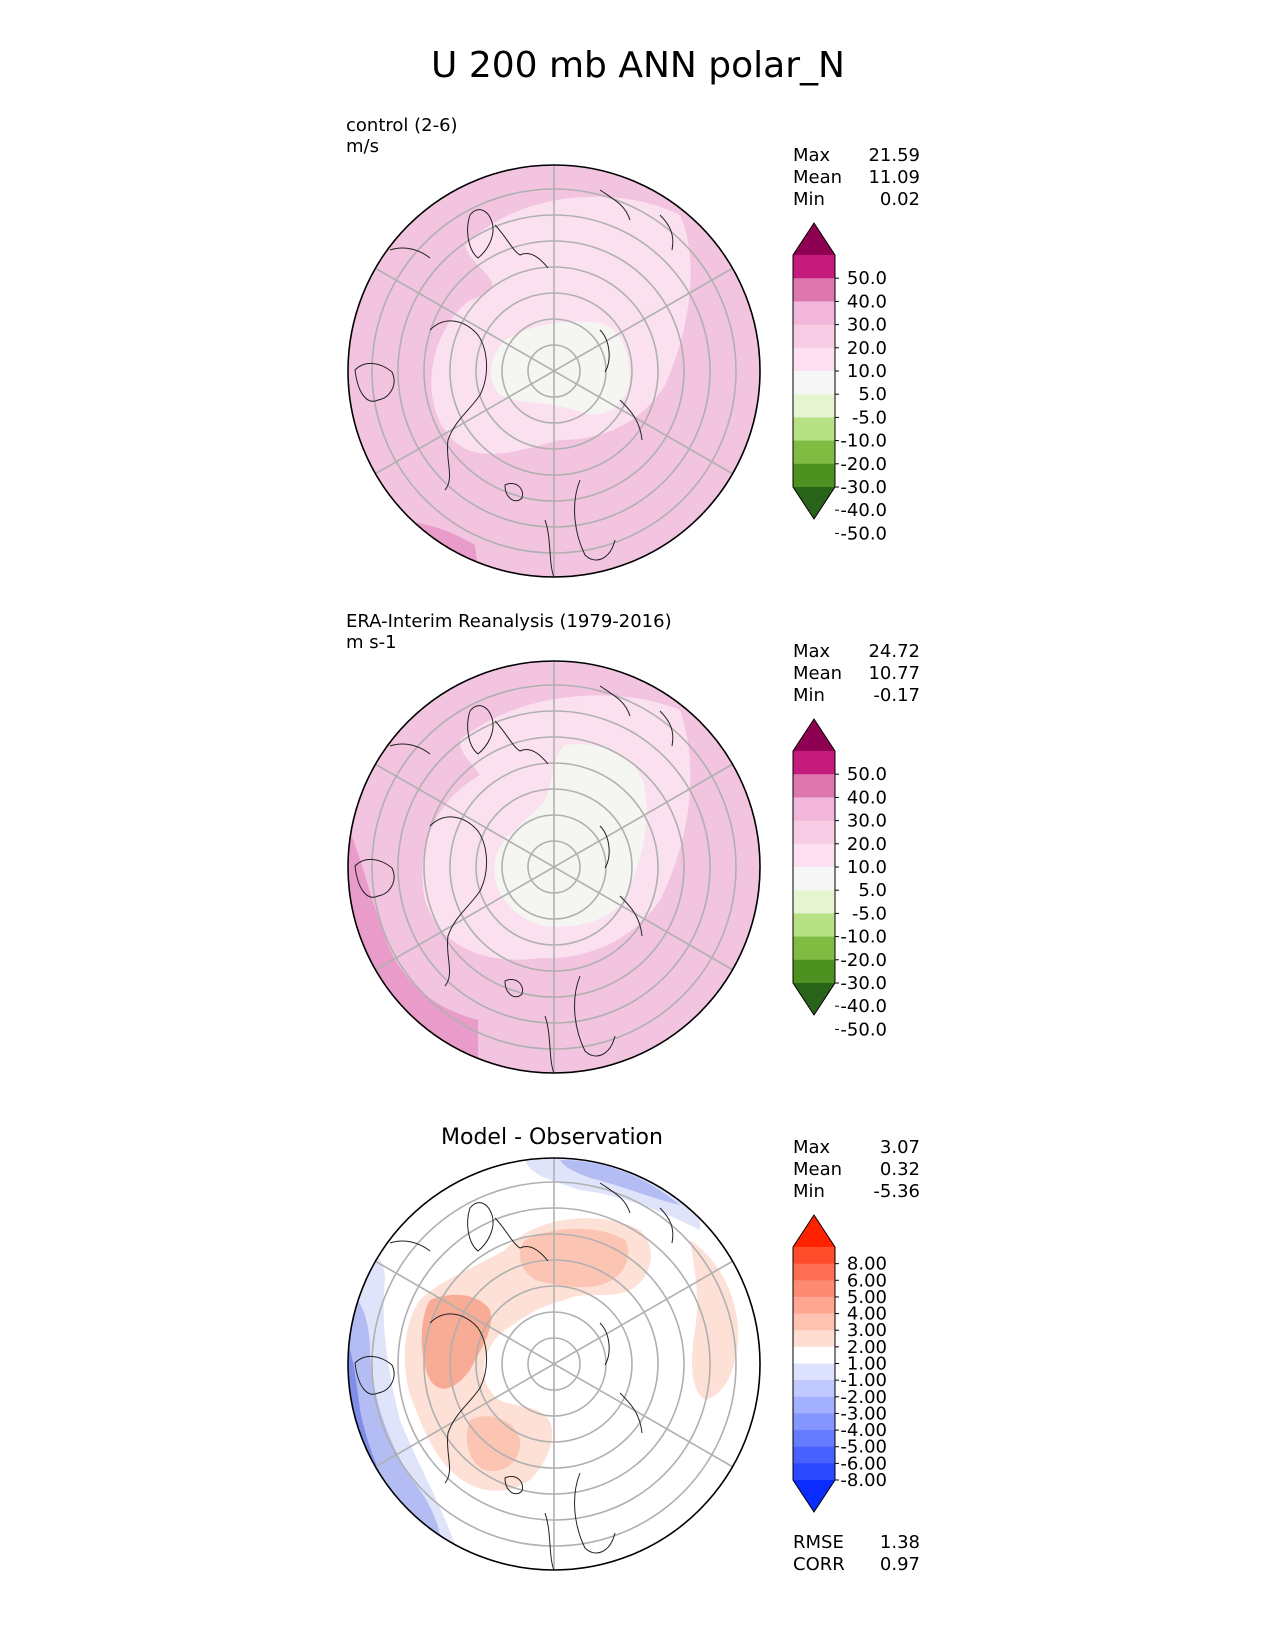 Image resolution: width=1275 pixels, height=1650 pixels. What do you see at coordinates (894, 155) in the screenshot?
I see `stat-max-value: 21.59` at bounding box center [894, 155].